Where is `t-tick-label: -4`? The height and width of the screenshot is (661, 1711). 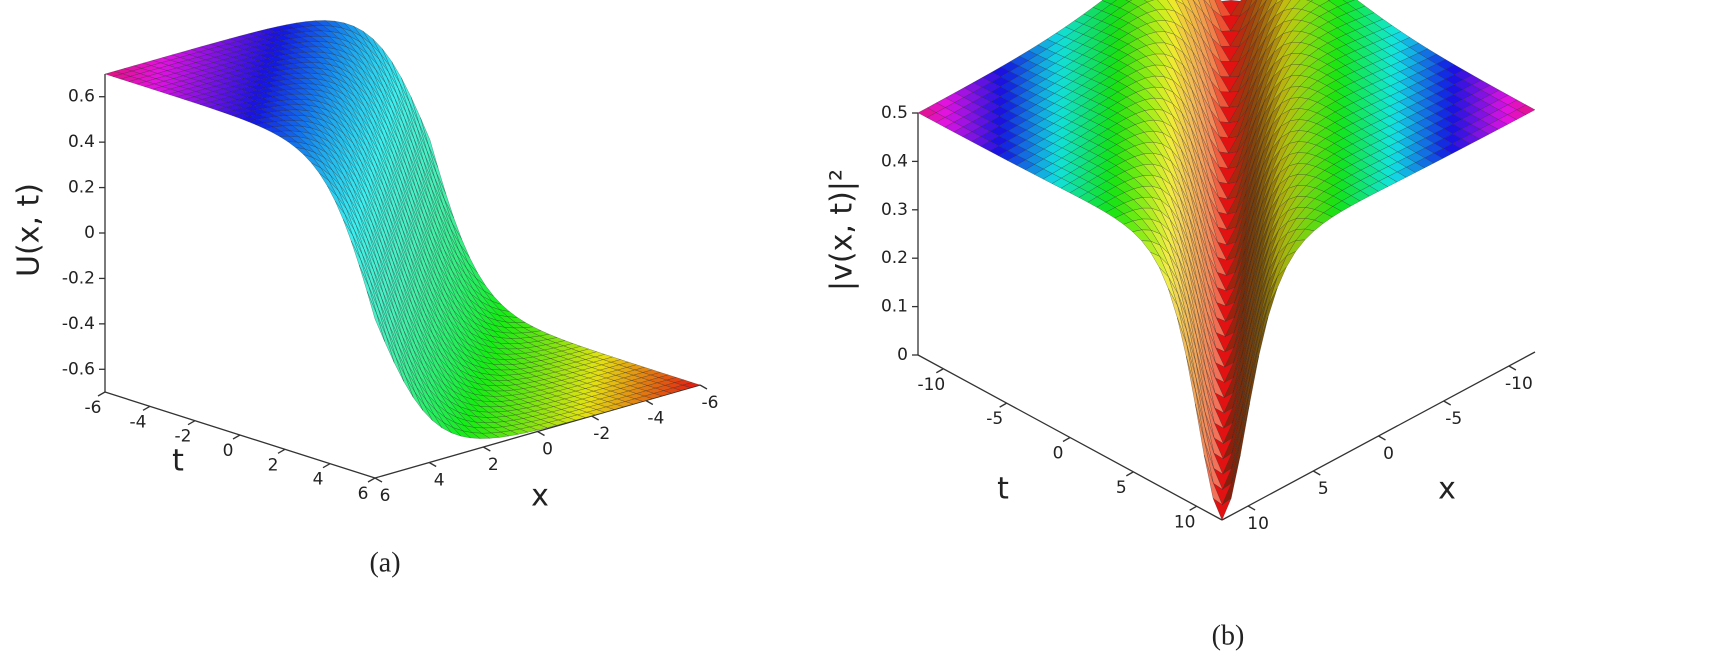 t-tick-label: -4 is located at coordinates (138, 422).